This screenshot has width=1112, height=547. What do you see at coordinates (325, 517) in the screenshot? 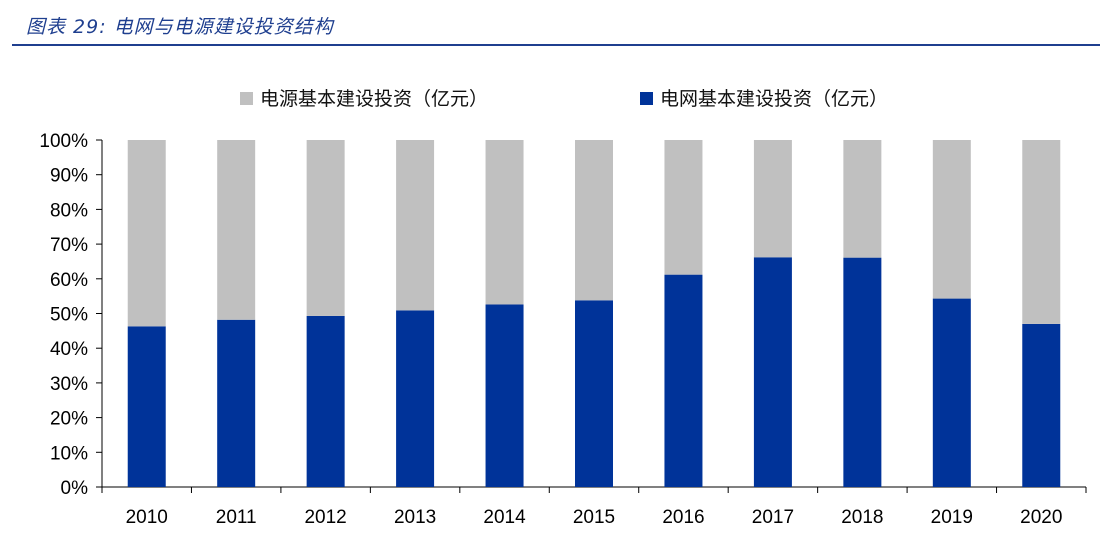
I see `x-tick-label: 2012` at bounding box center [325, 517].